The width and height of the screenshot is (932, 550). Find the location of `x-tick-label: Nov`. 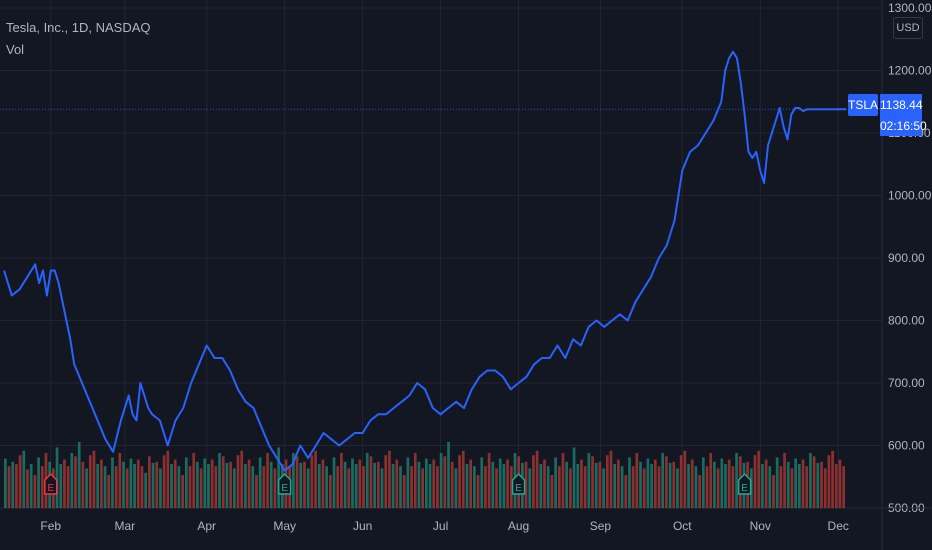

x-tick-label: Nov is located at coordinates (760, 526).